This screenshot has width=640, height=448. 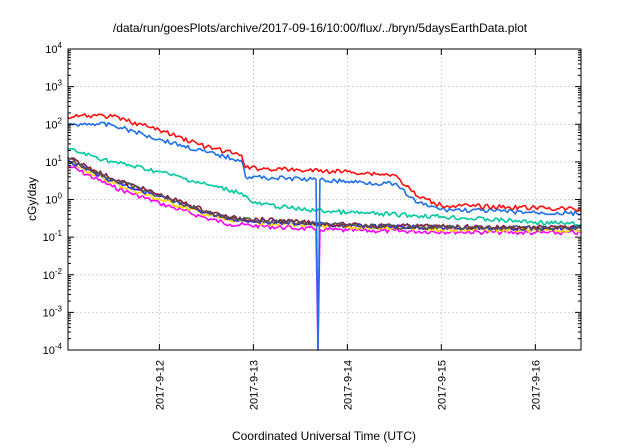 I want to click on y-tick-label-exponent: 3, so click(x=60, y=83).